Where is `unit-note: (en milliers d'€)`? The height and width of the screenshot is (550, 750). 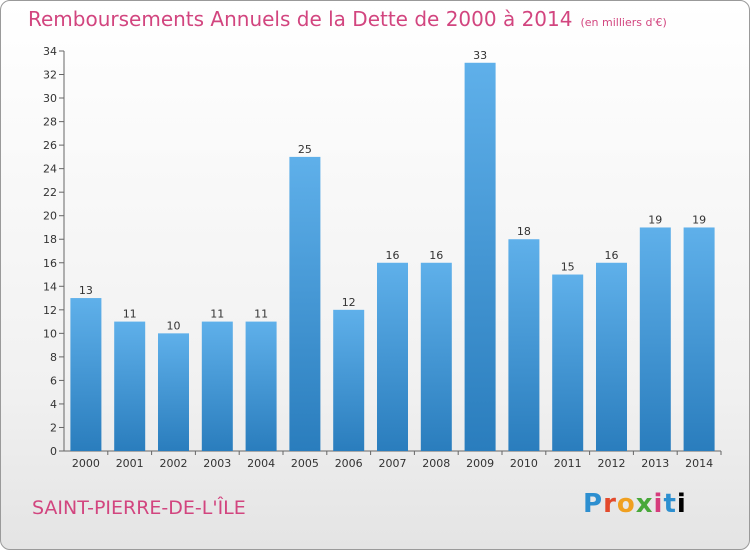 unit-note: (en milliers d'€) is located at coordinates (623, 22).